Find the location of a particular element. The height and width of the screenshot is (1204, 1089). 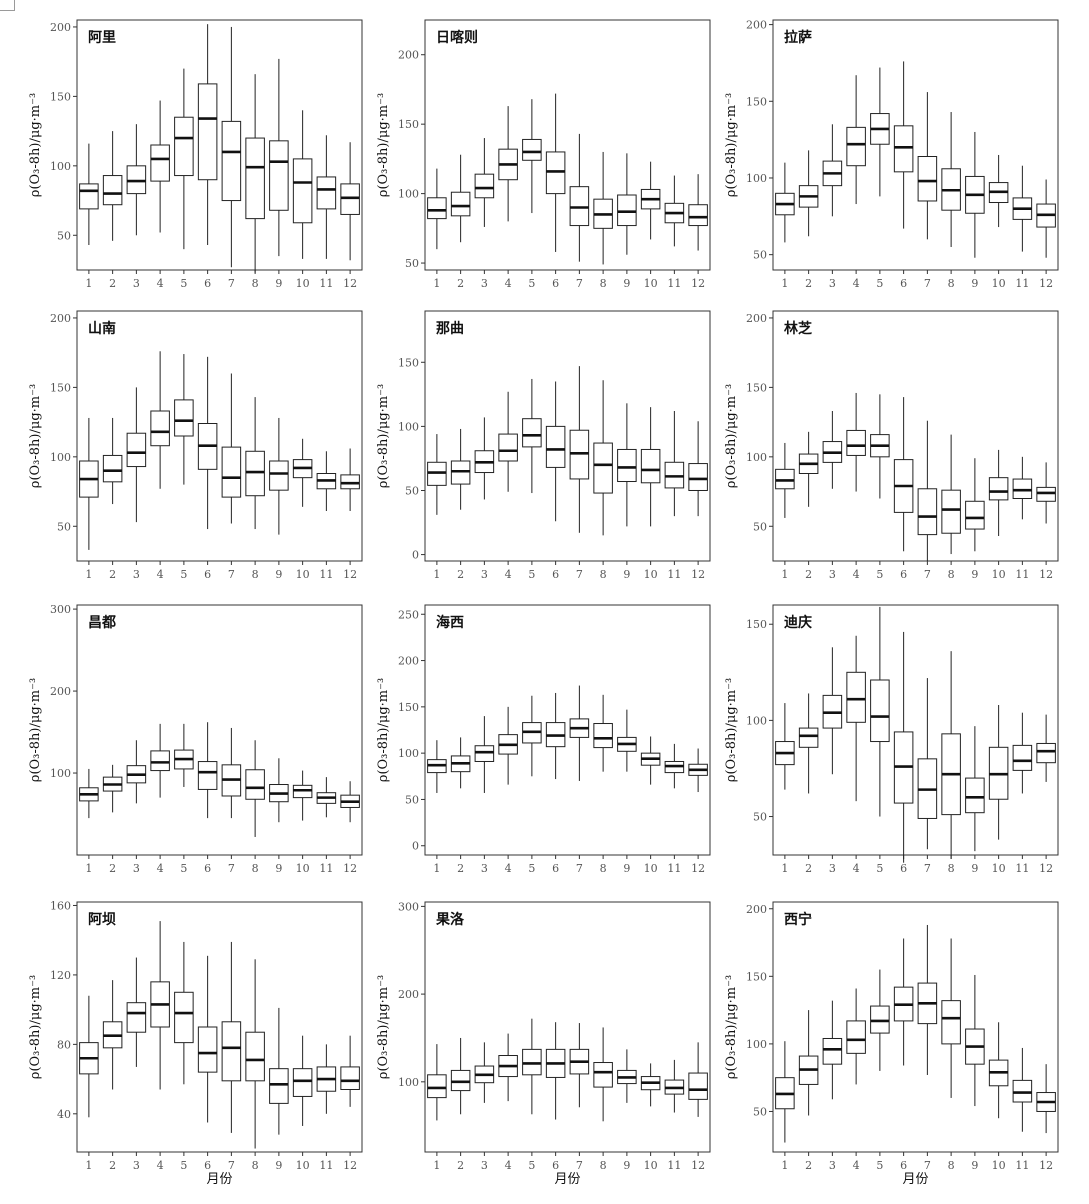

y-tick-label: 0 is located at coordinates (415, 846).